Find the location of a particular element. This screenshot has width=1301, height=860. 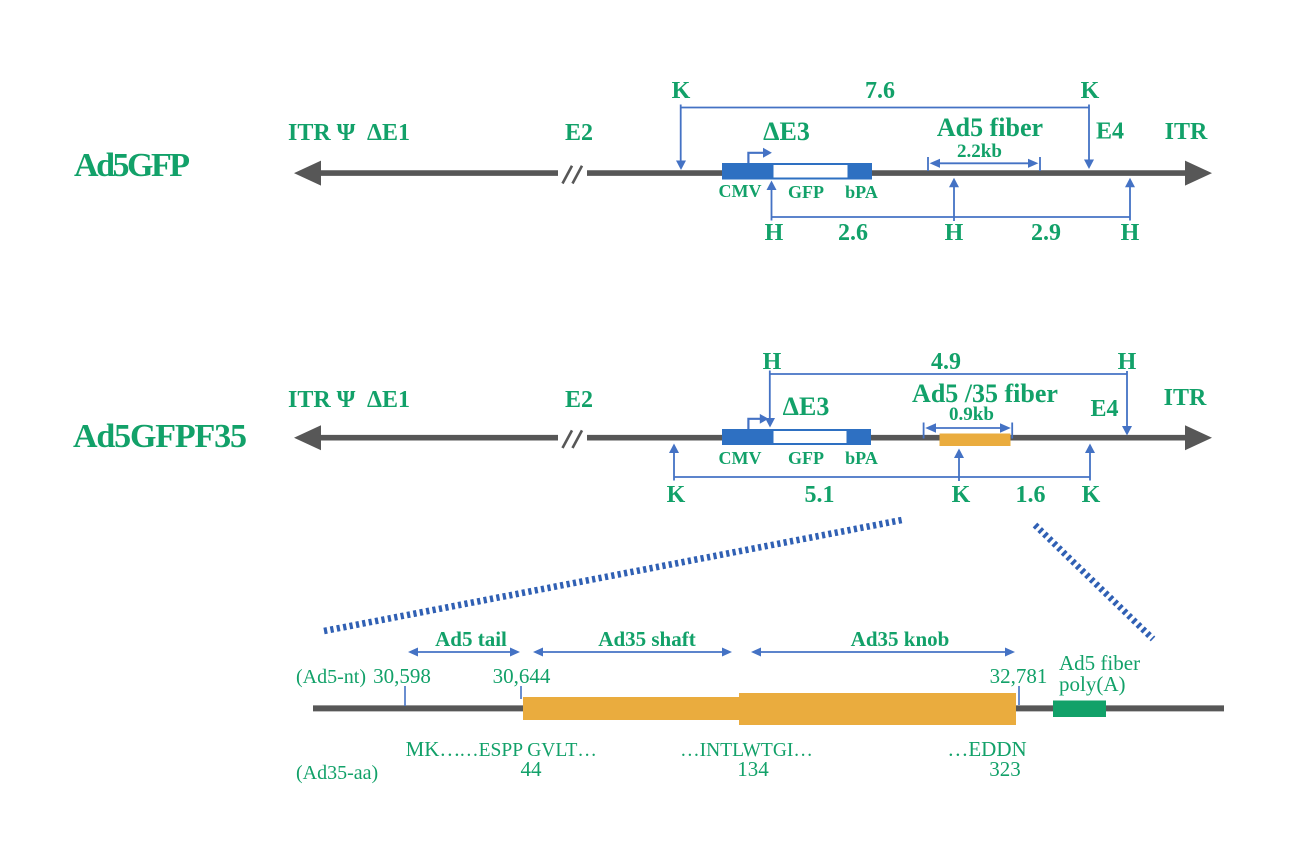

svg-text: Ad5GFPF35 is located at coordinates (160, 436).